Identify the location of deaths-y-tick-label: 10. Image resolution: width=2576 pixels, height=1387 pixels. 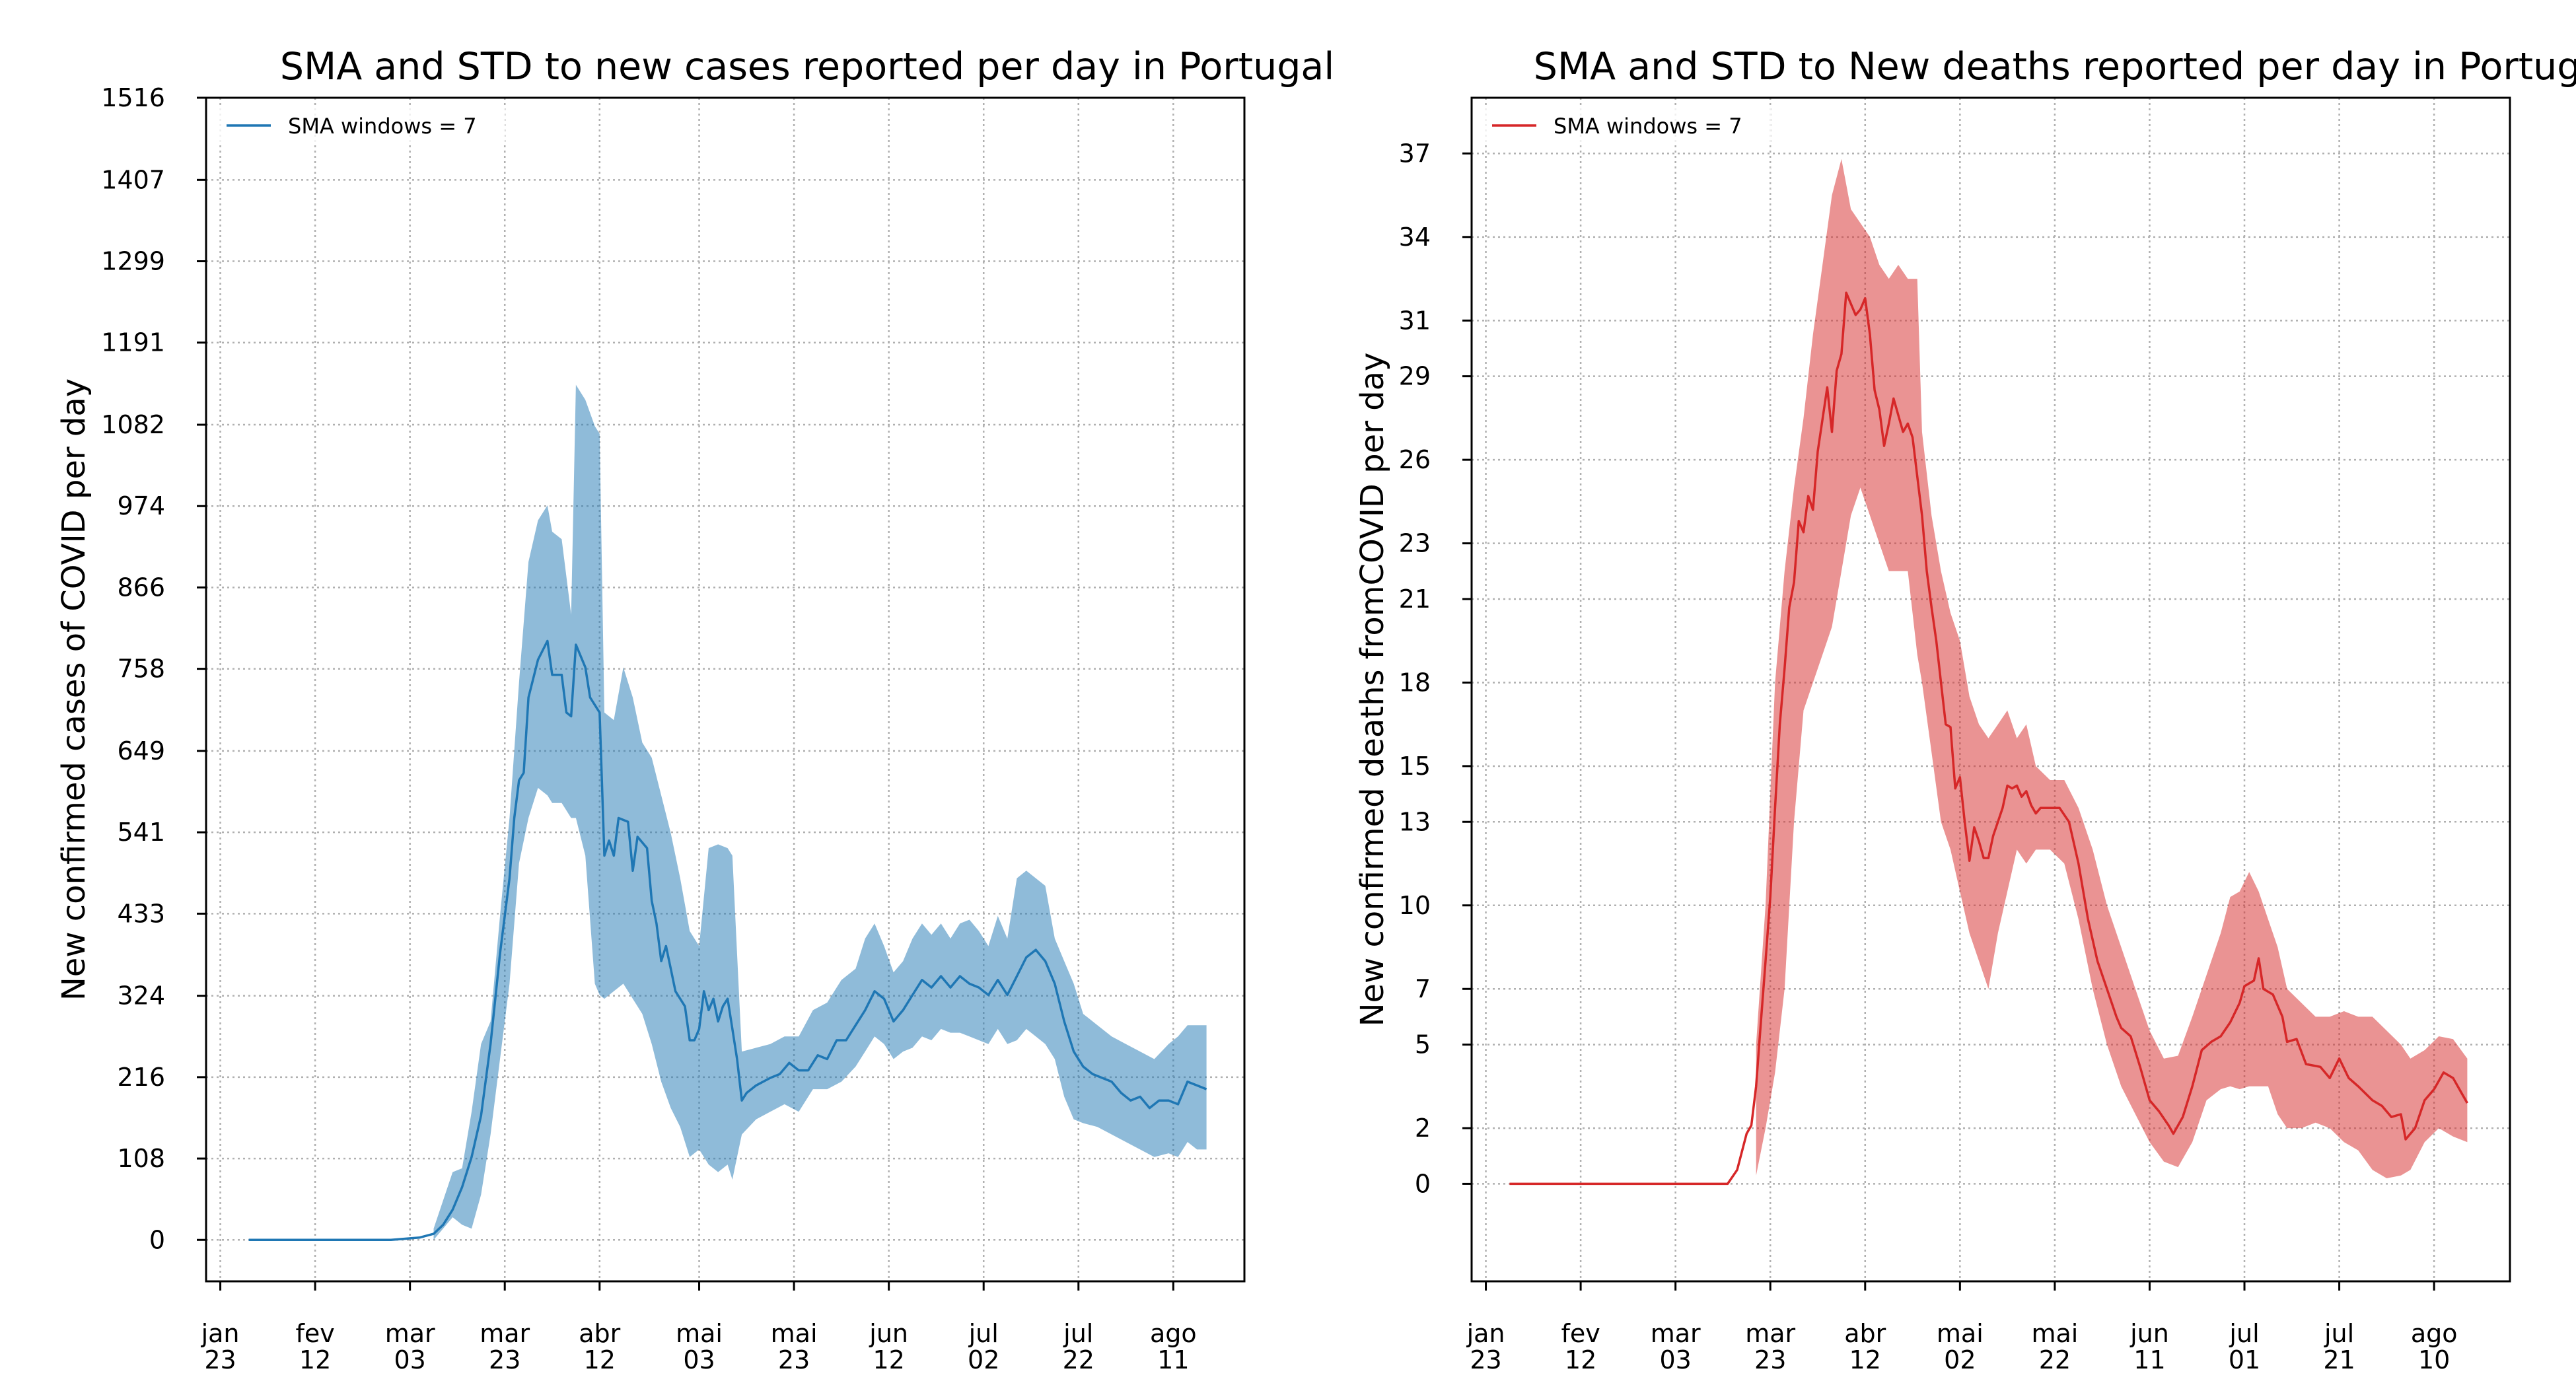
(1415, 905).